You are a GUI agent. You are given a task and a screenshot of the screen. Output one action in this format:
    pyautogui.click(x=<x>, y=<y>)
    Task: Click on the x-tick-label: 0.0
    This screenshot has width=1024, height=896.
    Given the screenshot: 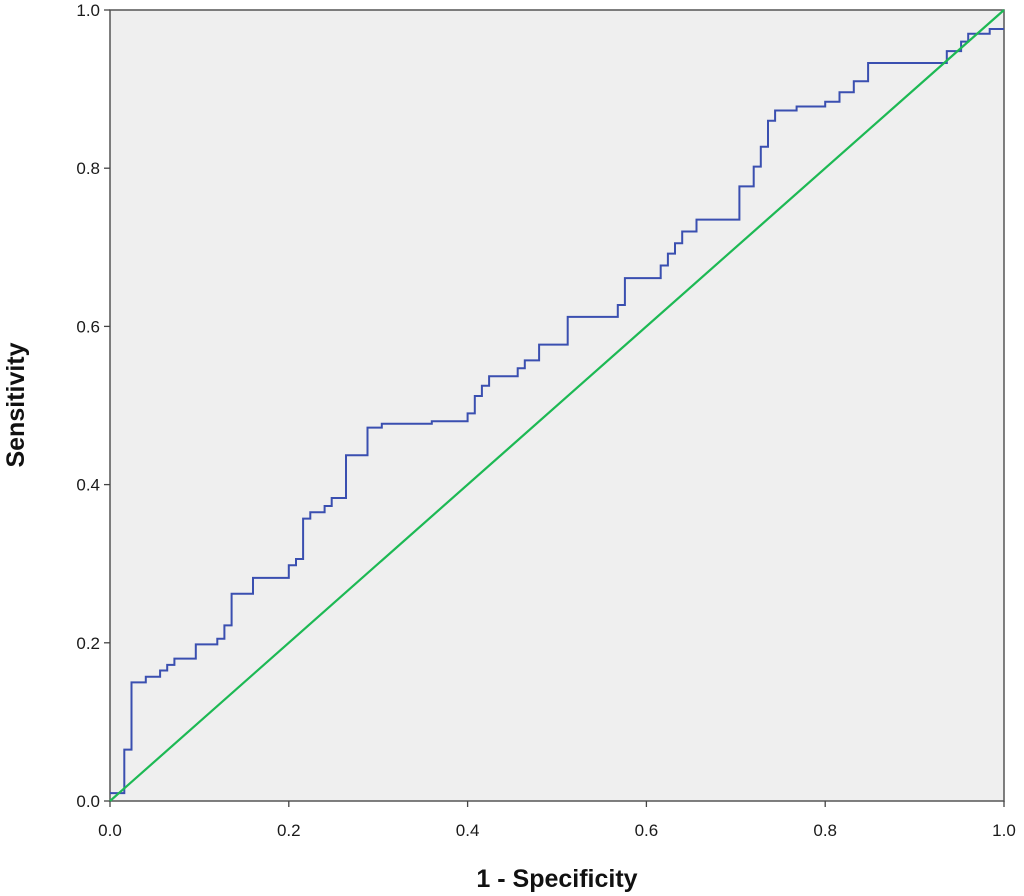 What is the action you would take?
    pyautogui.click(x=110, y=830)
    